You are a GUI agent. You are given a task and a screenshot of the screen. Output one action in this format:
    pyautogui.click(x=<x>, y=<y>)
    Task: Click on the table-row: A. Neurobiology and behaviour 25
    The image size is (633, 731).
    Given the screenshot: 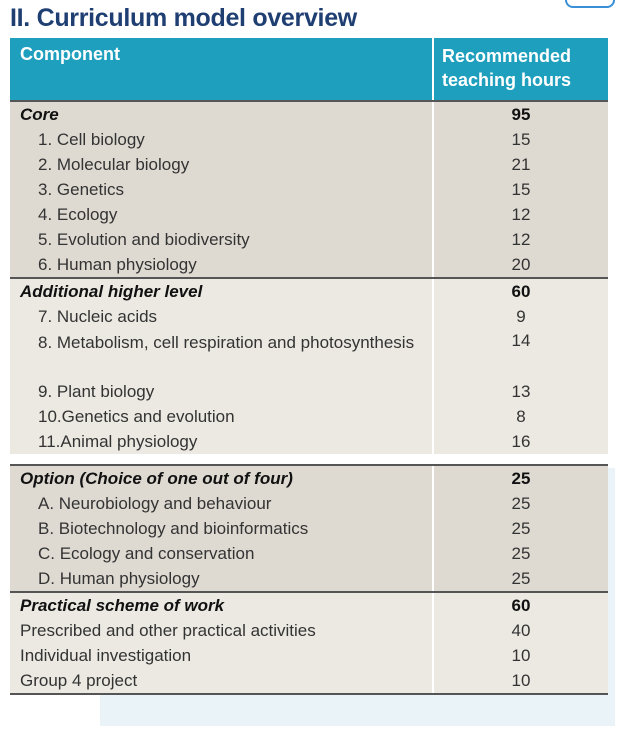 What is the action you would take?
    pyautogui.click(x=309, y=503)
    